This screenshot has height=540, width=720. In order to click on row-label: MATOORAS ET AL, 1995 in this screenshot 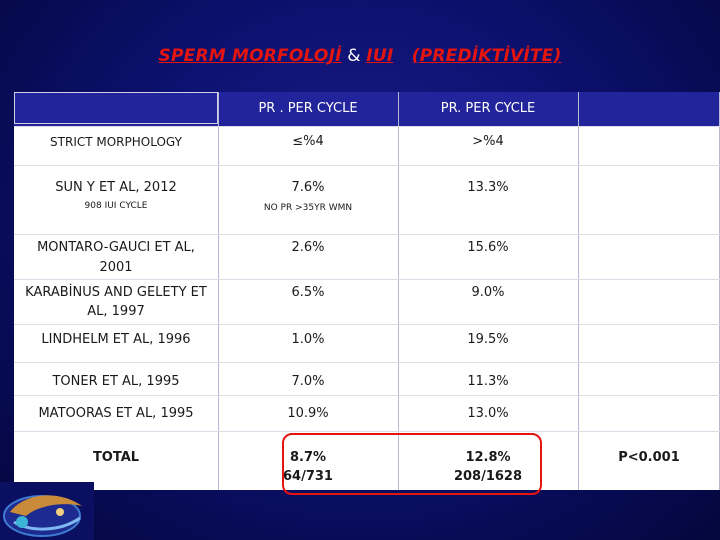, I will do `click(116, 413)`.